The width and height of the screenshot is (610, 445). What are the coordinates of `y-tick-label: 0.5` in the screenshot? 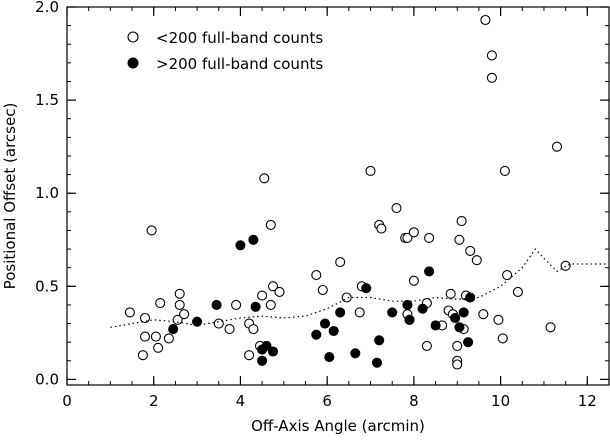 It's located at (47, 286).